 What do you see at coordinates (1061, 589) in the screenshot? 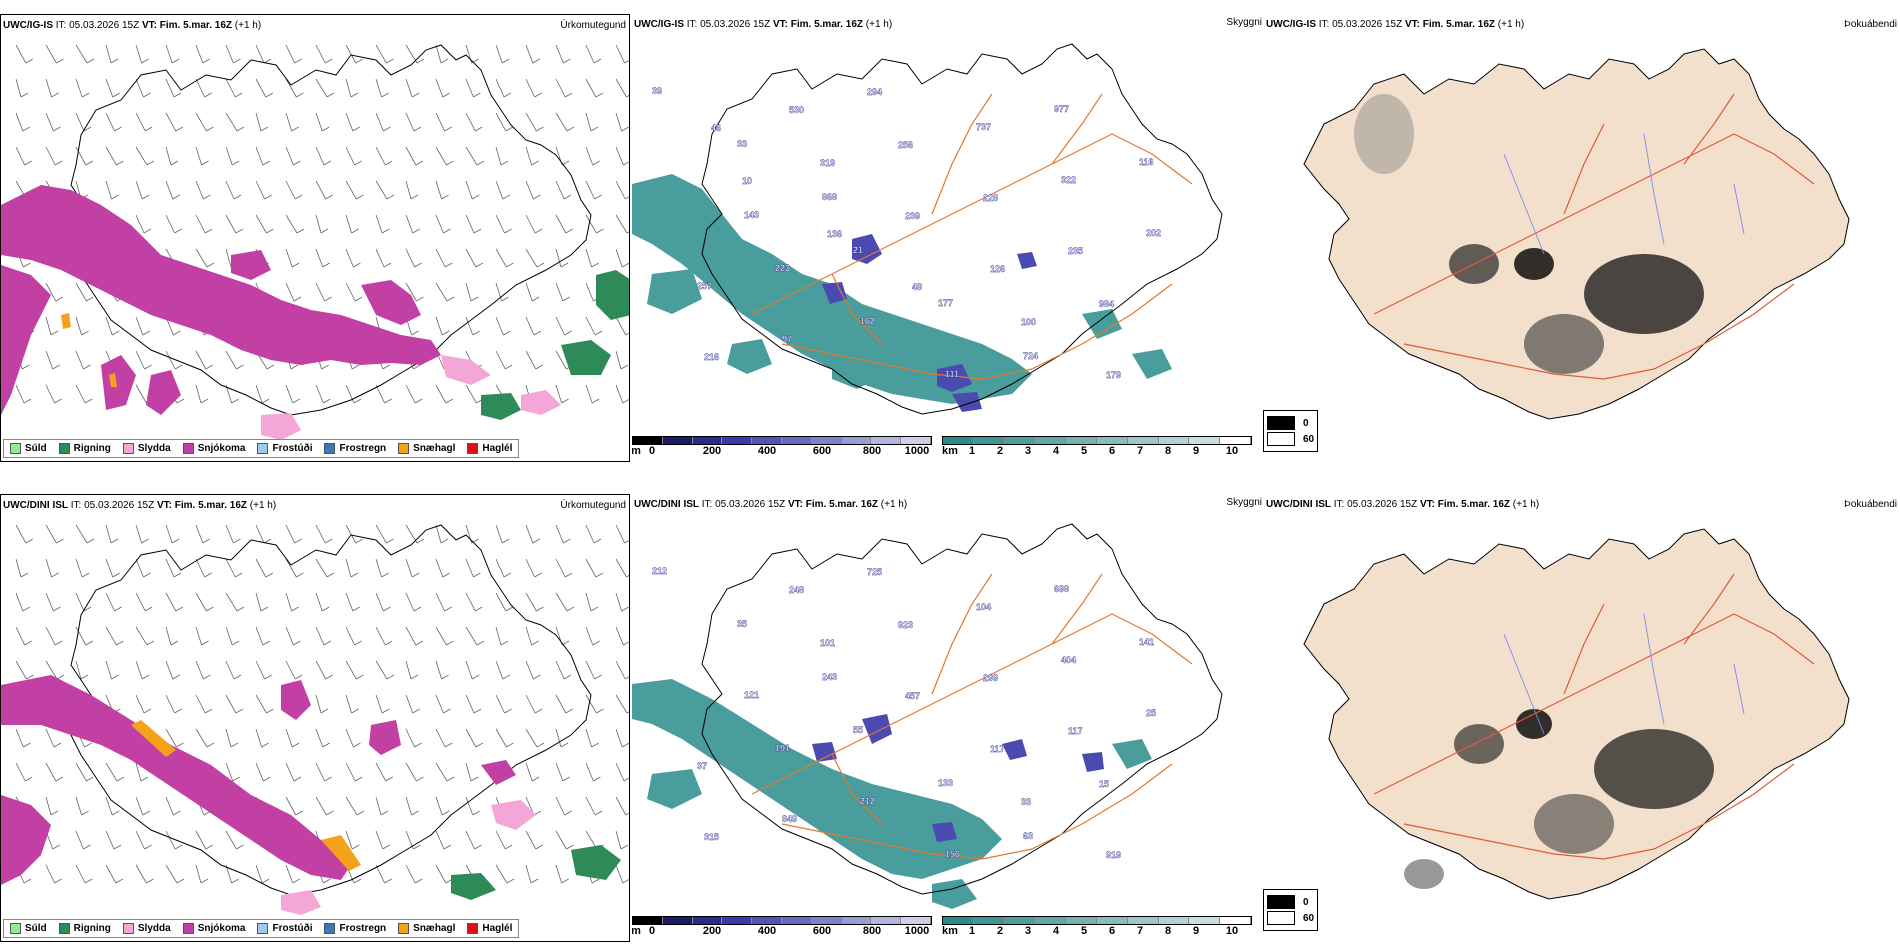
I see `ceiling-label: 698` at bounding box center [1061, 589].